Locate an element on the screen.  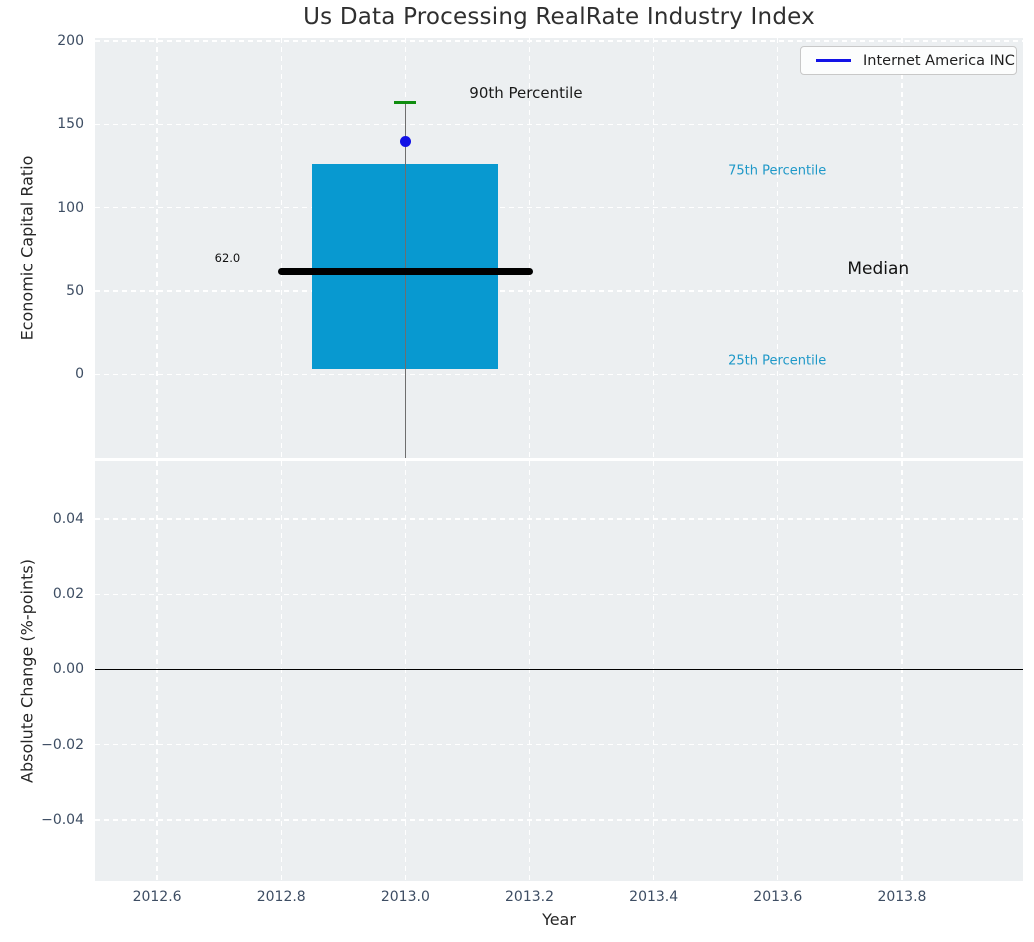
x-tick-label: 2013.0 is located at coordinates (405, 897).